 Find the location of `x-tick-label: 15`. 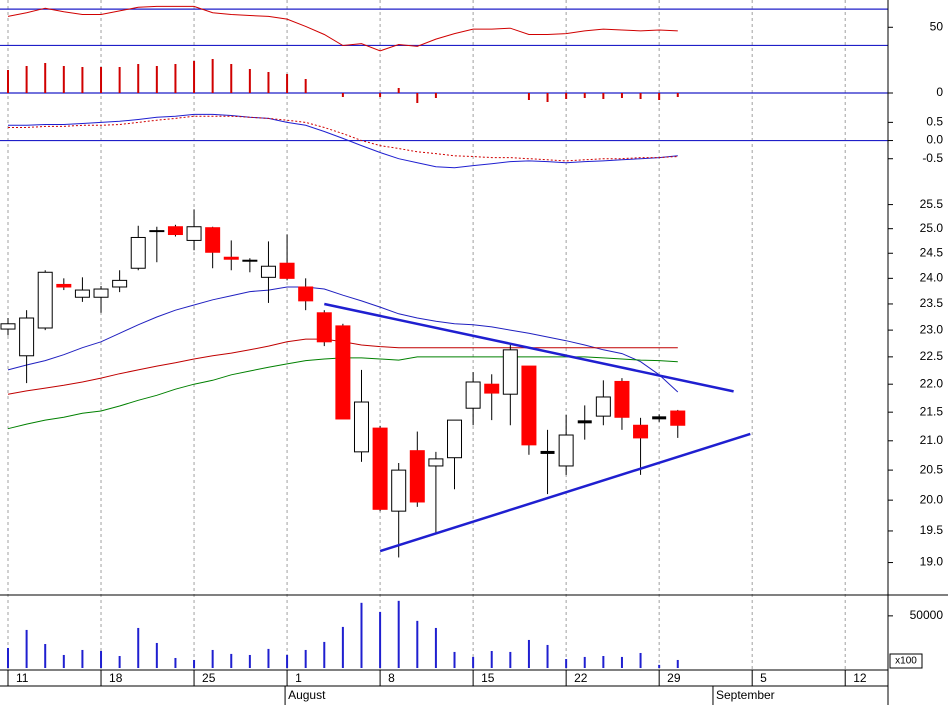

x-tick-label: 15 is located at coordinates (488, 678).